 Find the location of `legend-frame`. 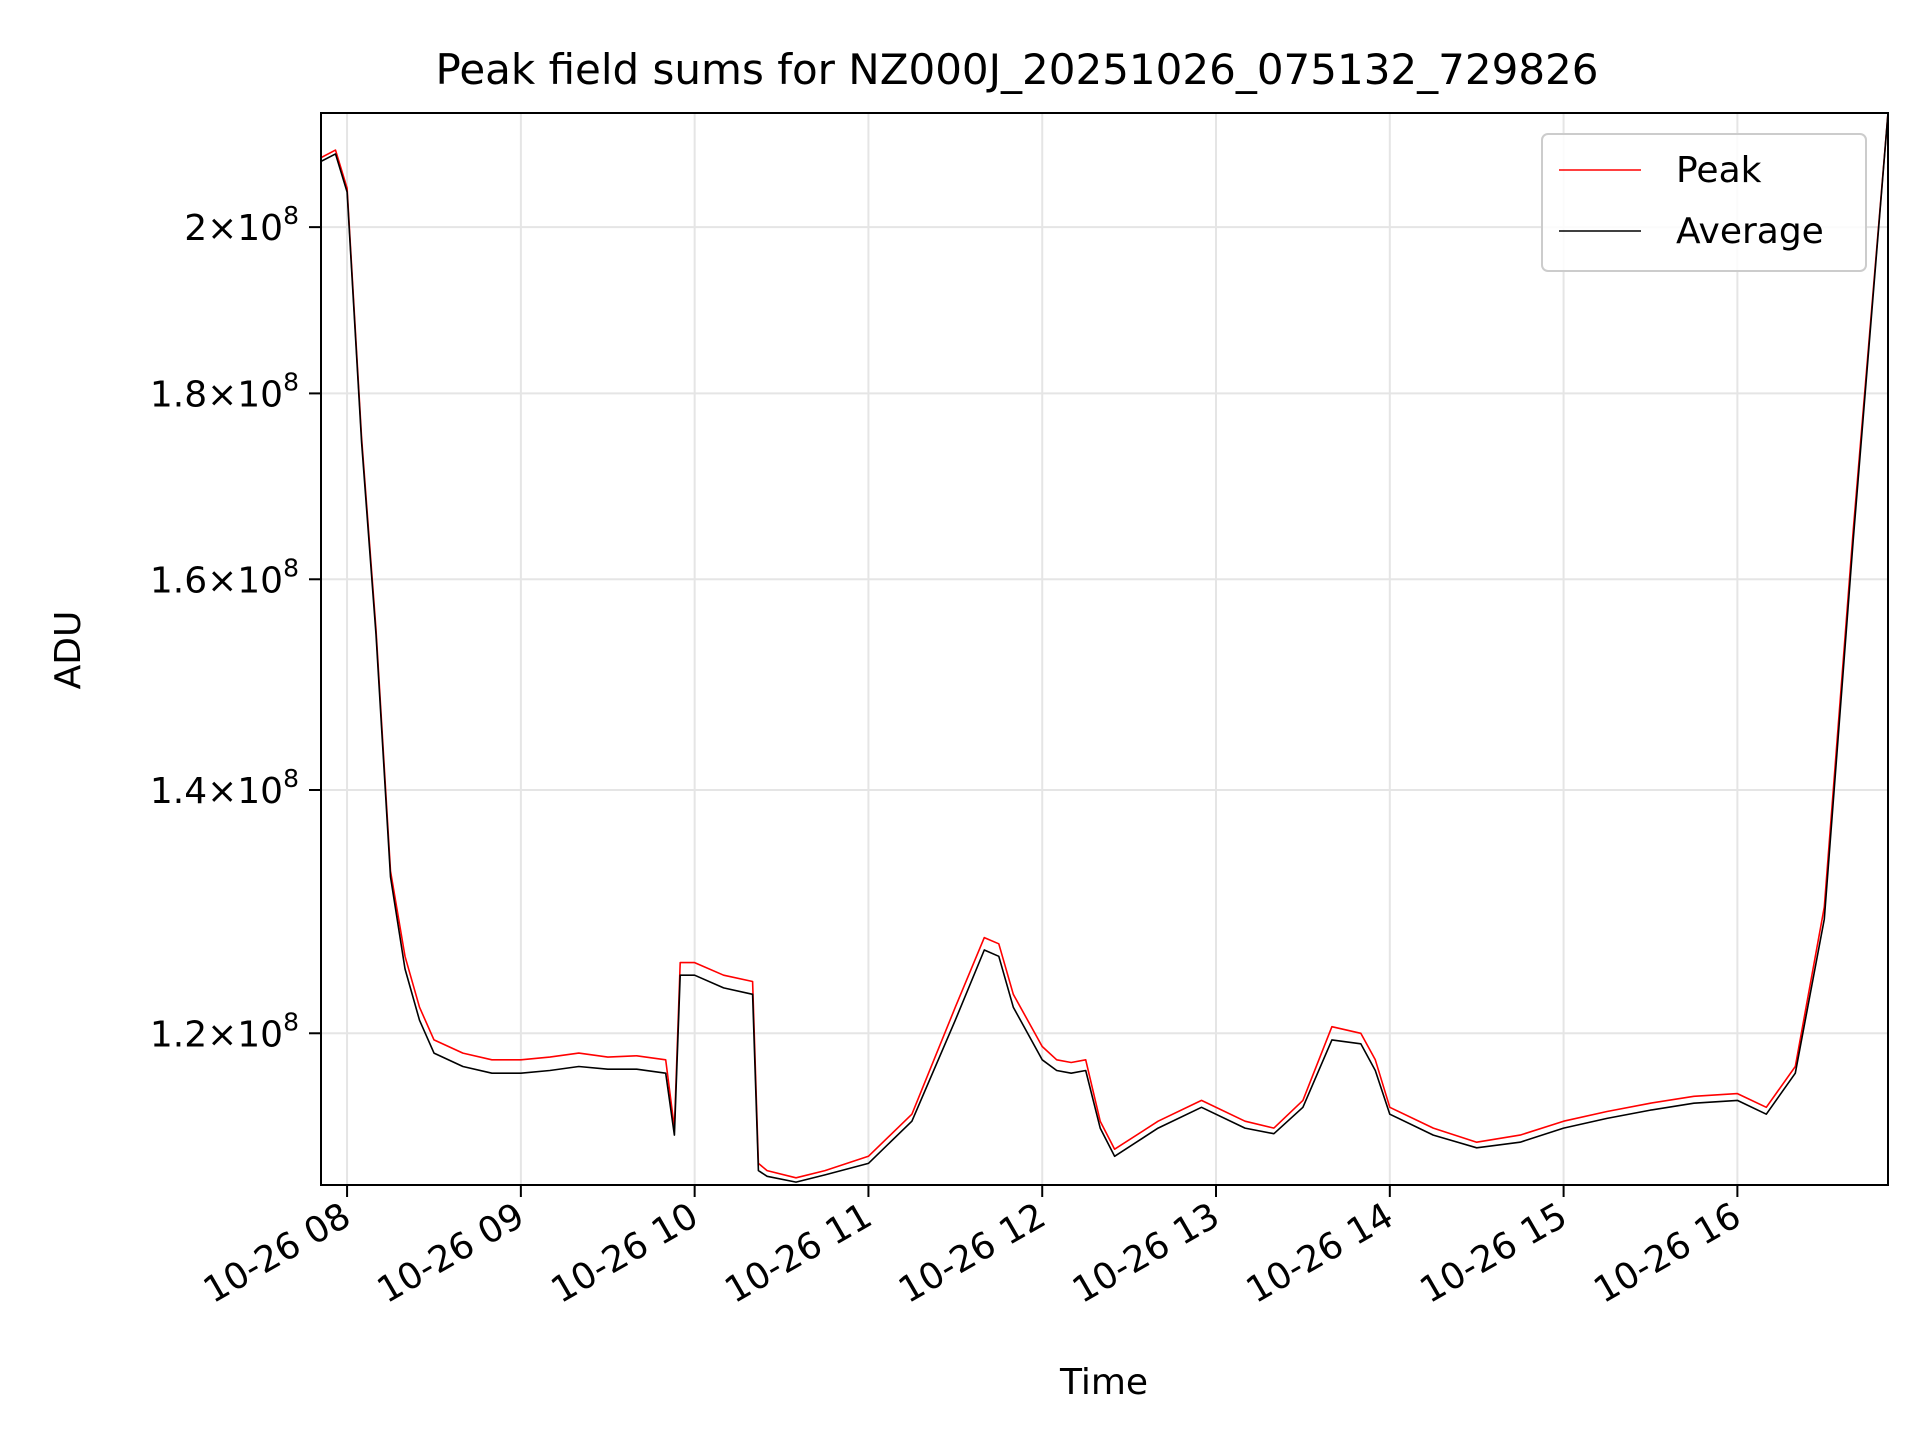

legend-frame is located at coordinates (1704, 202).